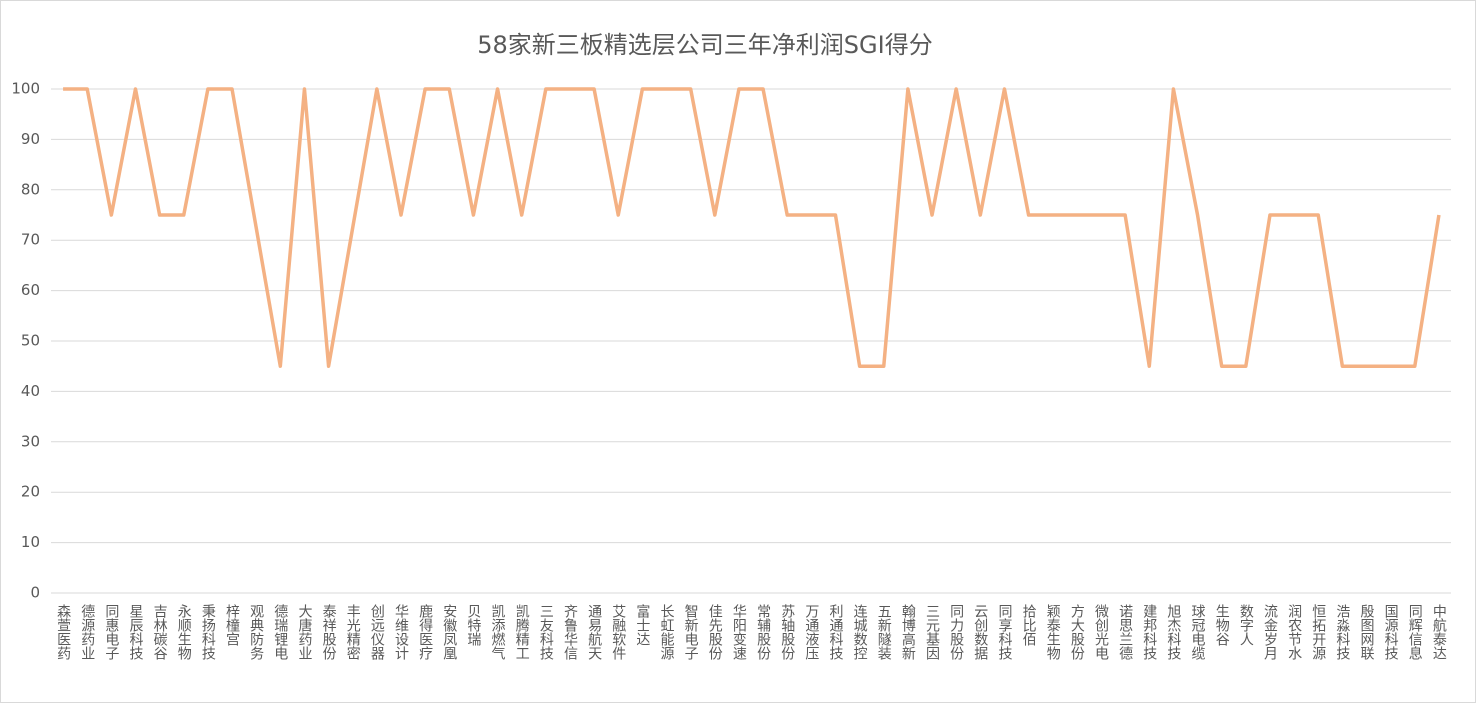 The height and width of the screenshot is (703, 1476). What do you see at coordinates (811, 632) in the screenshot?
I see `x-tick-label: 万通液压` at bounding box center [811, 632].